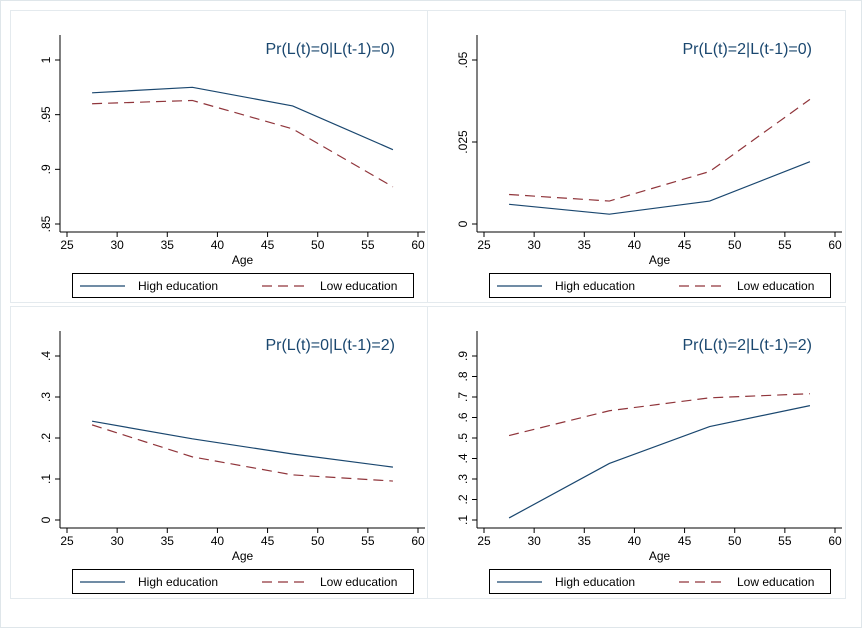 This screenshot has width=862, height=628. What do you see at coordinates (46, 223) in the screenshot?
I see `y-tick-label: .85` at bounding box center [46, 223].